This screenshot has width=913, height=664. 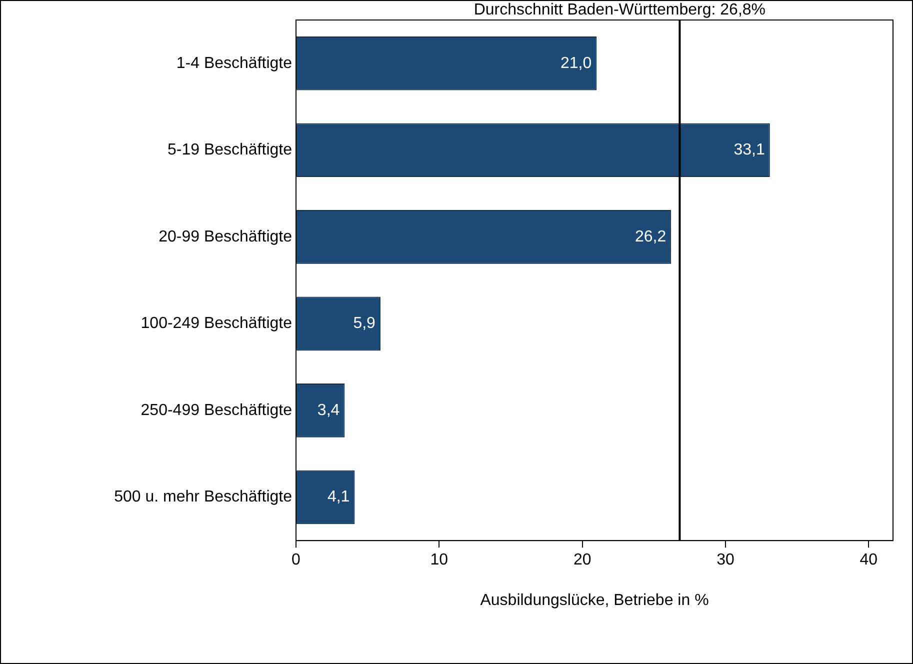 I want to click on data-label: 26,2, so click(x=650, y=237).